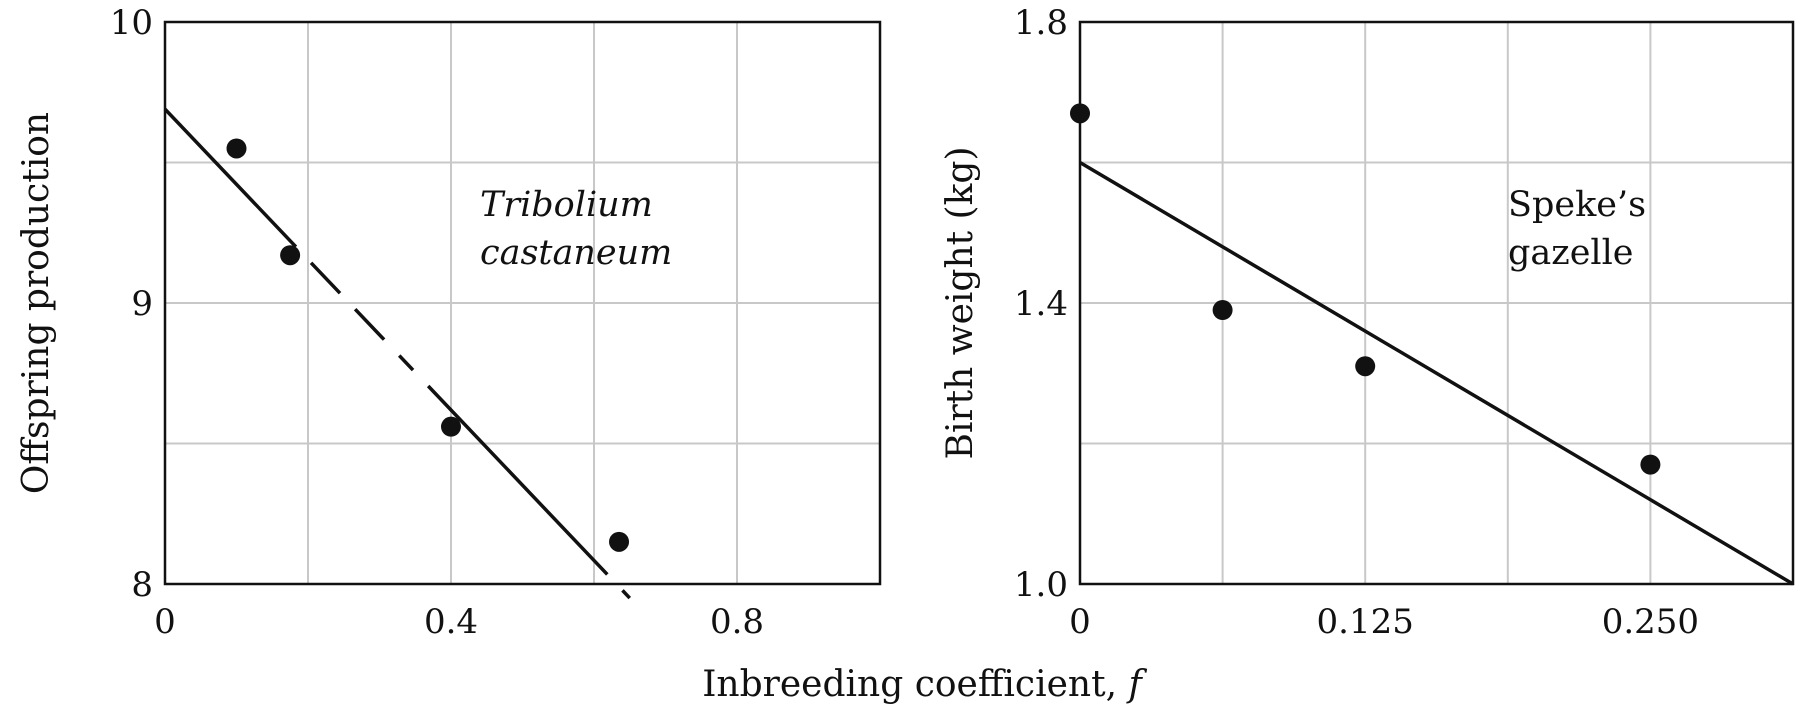  I want to click on gazelle-y-tick-label-1: 1.4, so click(1041, 304).